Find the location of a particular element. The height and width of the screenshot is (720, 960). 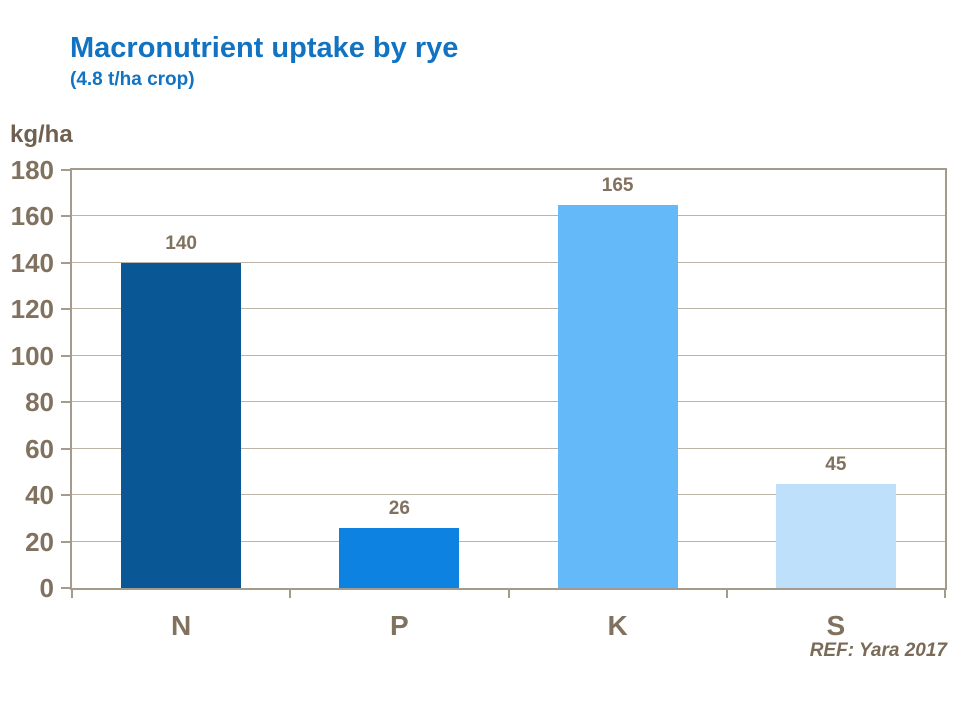

y-axis-tick-label: 100 is located at coordinates (32, 355).